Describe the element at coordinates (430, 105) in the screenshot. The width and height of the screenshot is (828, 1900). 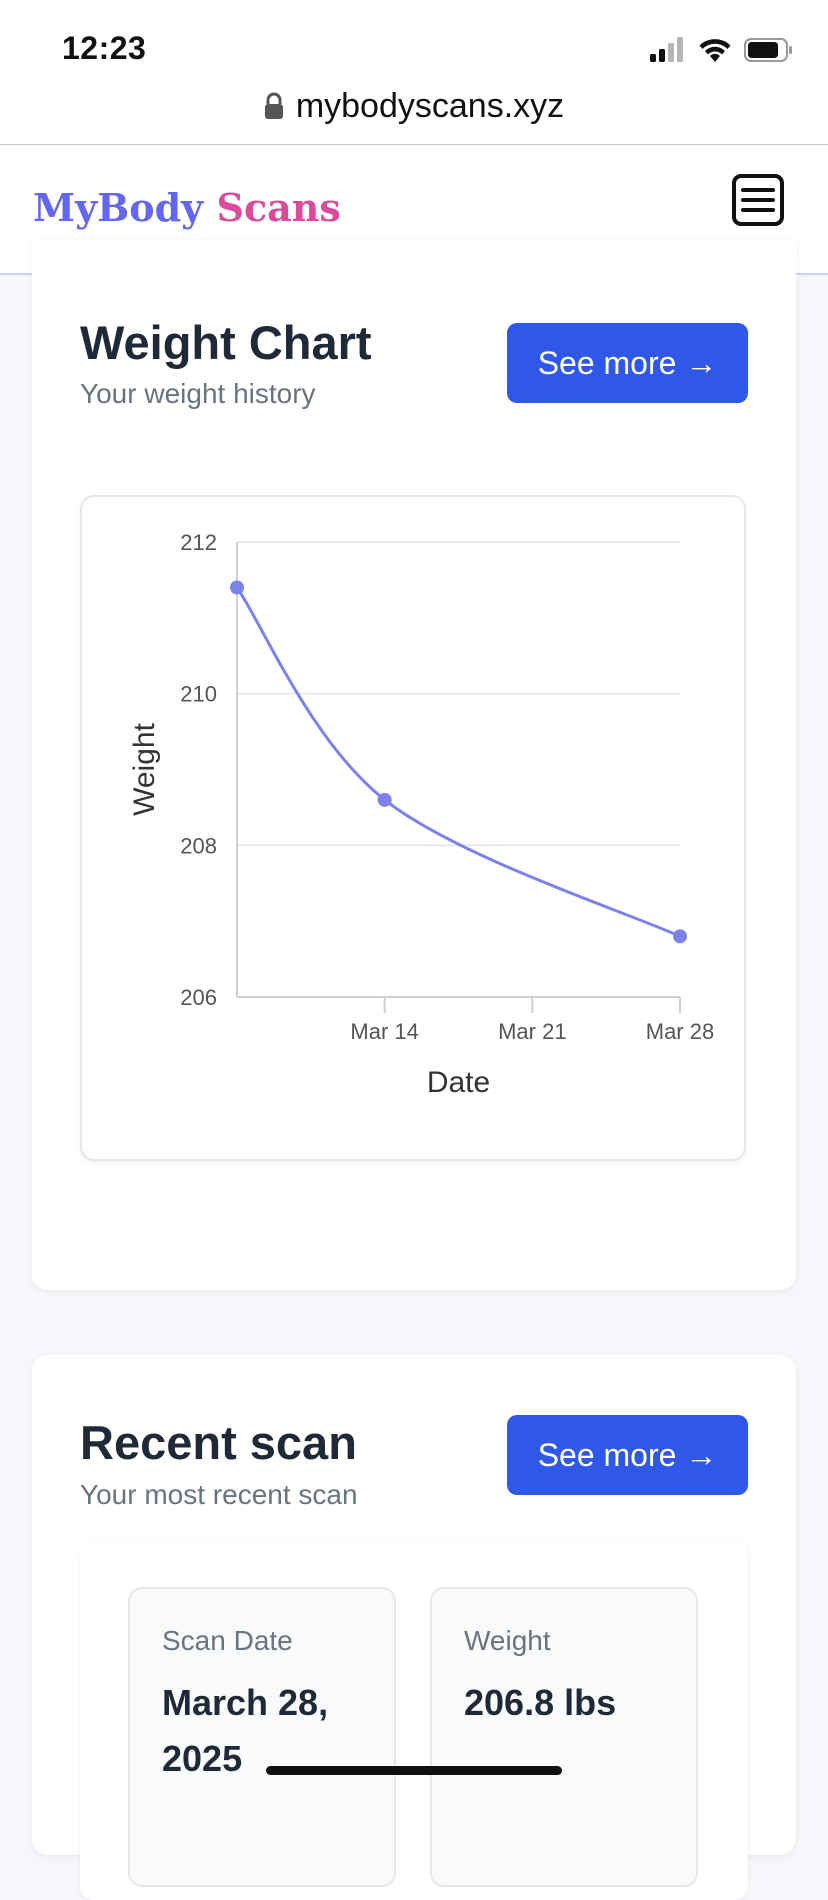
I see `url-text: mybodyscans.xyz` at that location.